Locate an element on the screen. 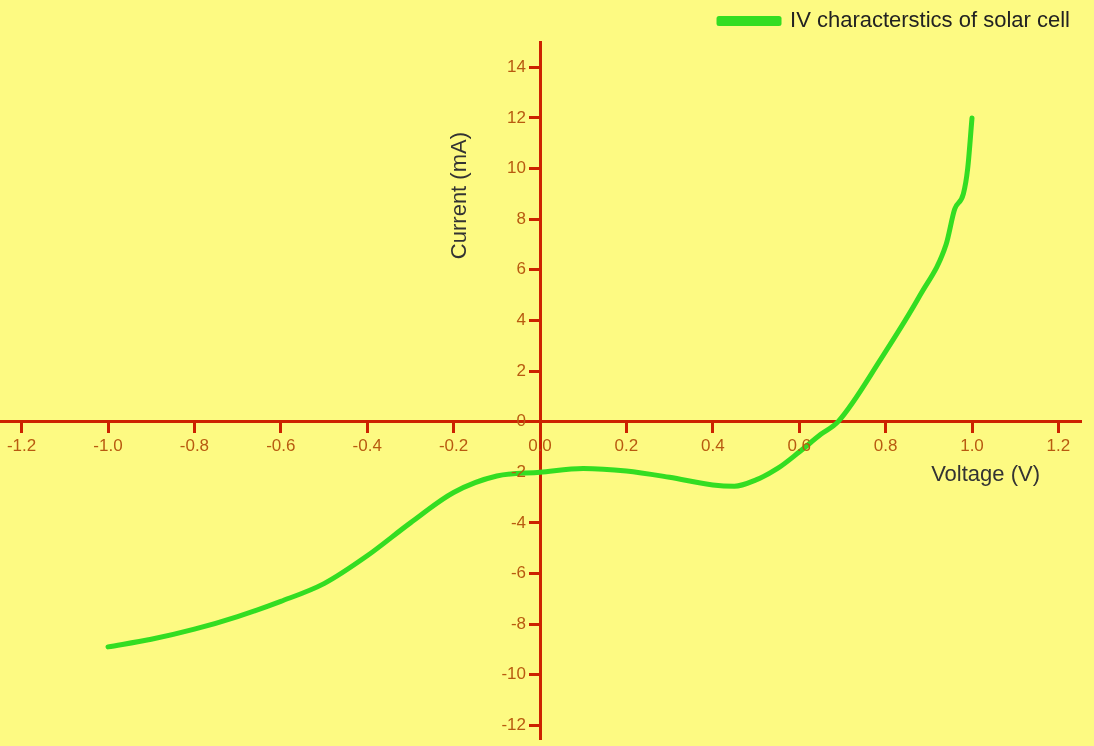  y-tick-label: -4 is located at coordinates (518, 522).